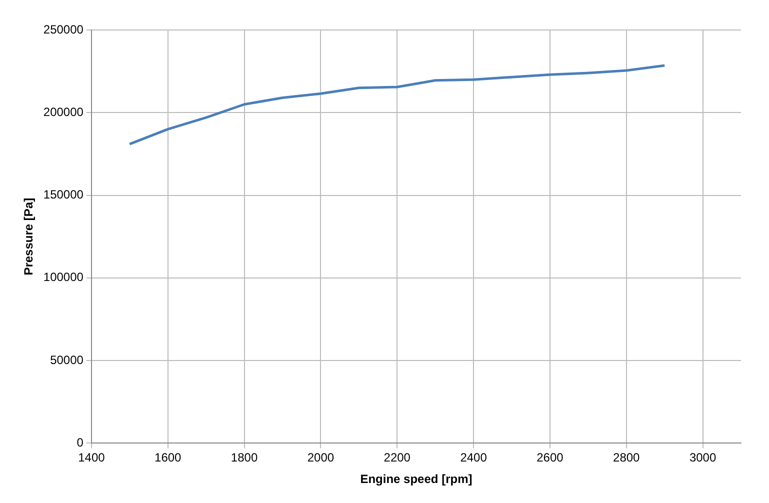 The image size is (769, 503). Describe the element at coordinates (474, 457) in the screenshot. I see `x-tick-label: 2400` at that location.